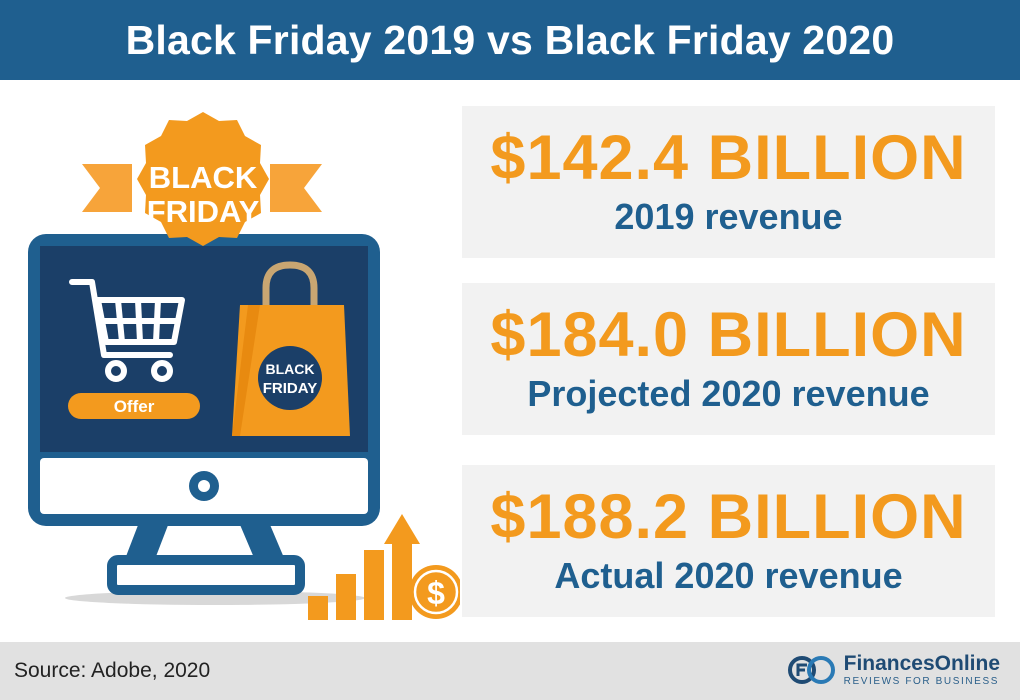 The width and height of the screenshot is (1020, 700). I want to click on source-text: Source: Adobe, 2020, so click(112, 670).